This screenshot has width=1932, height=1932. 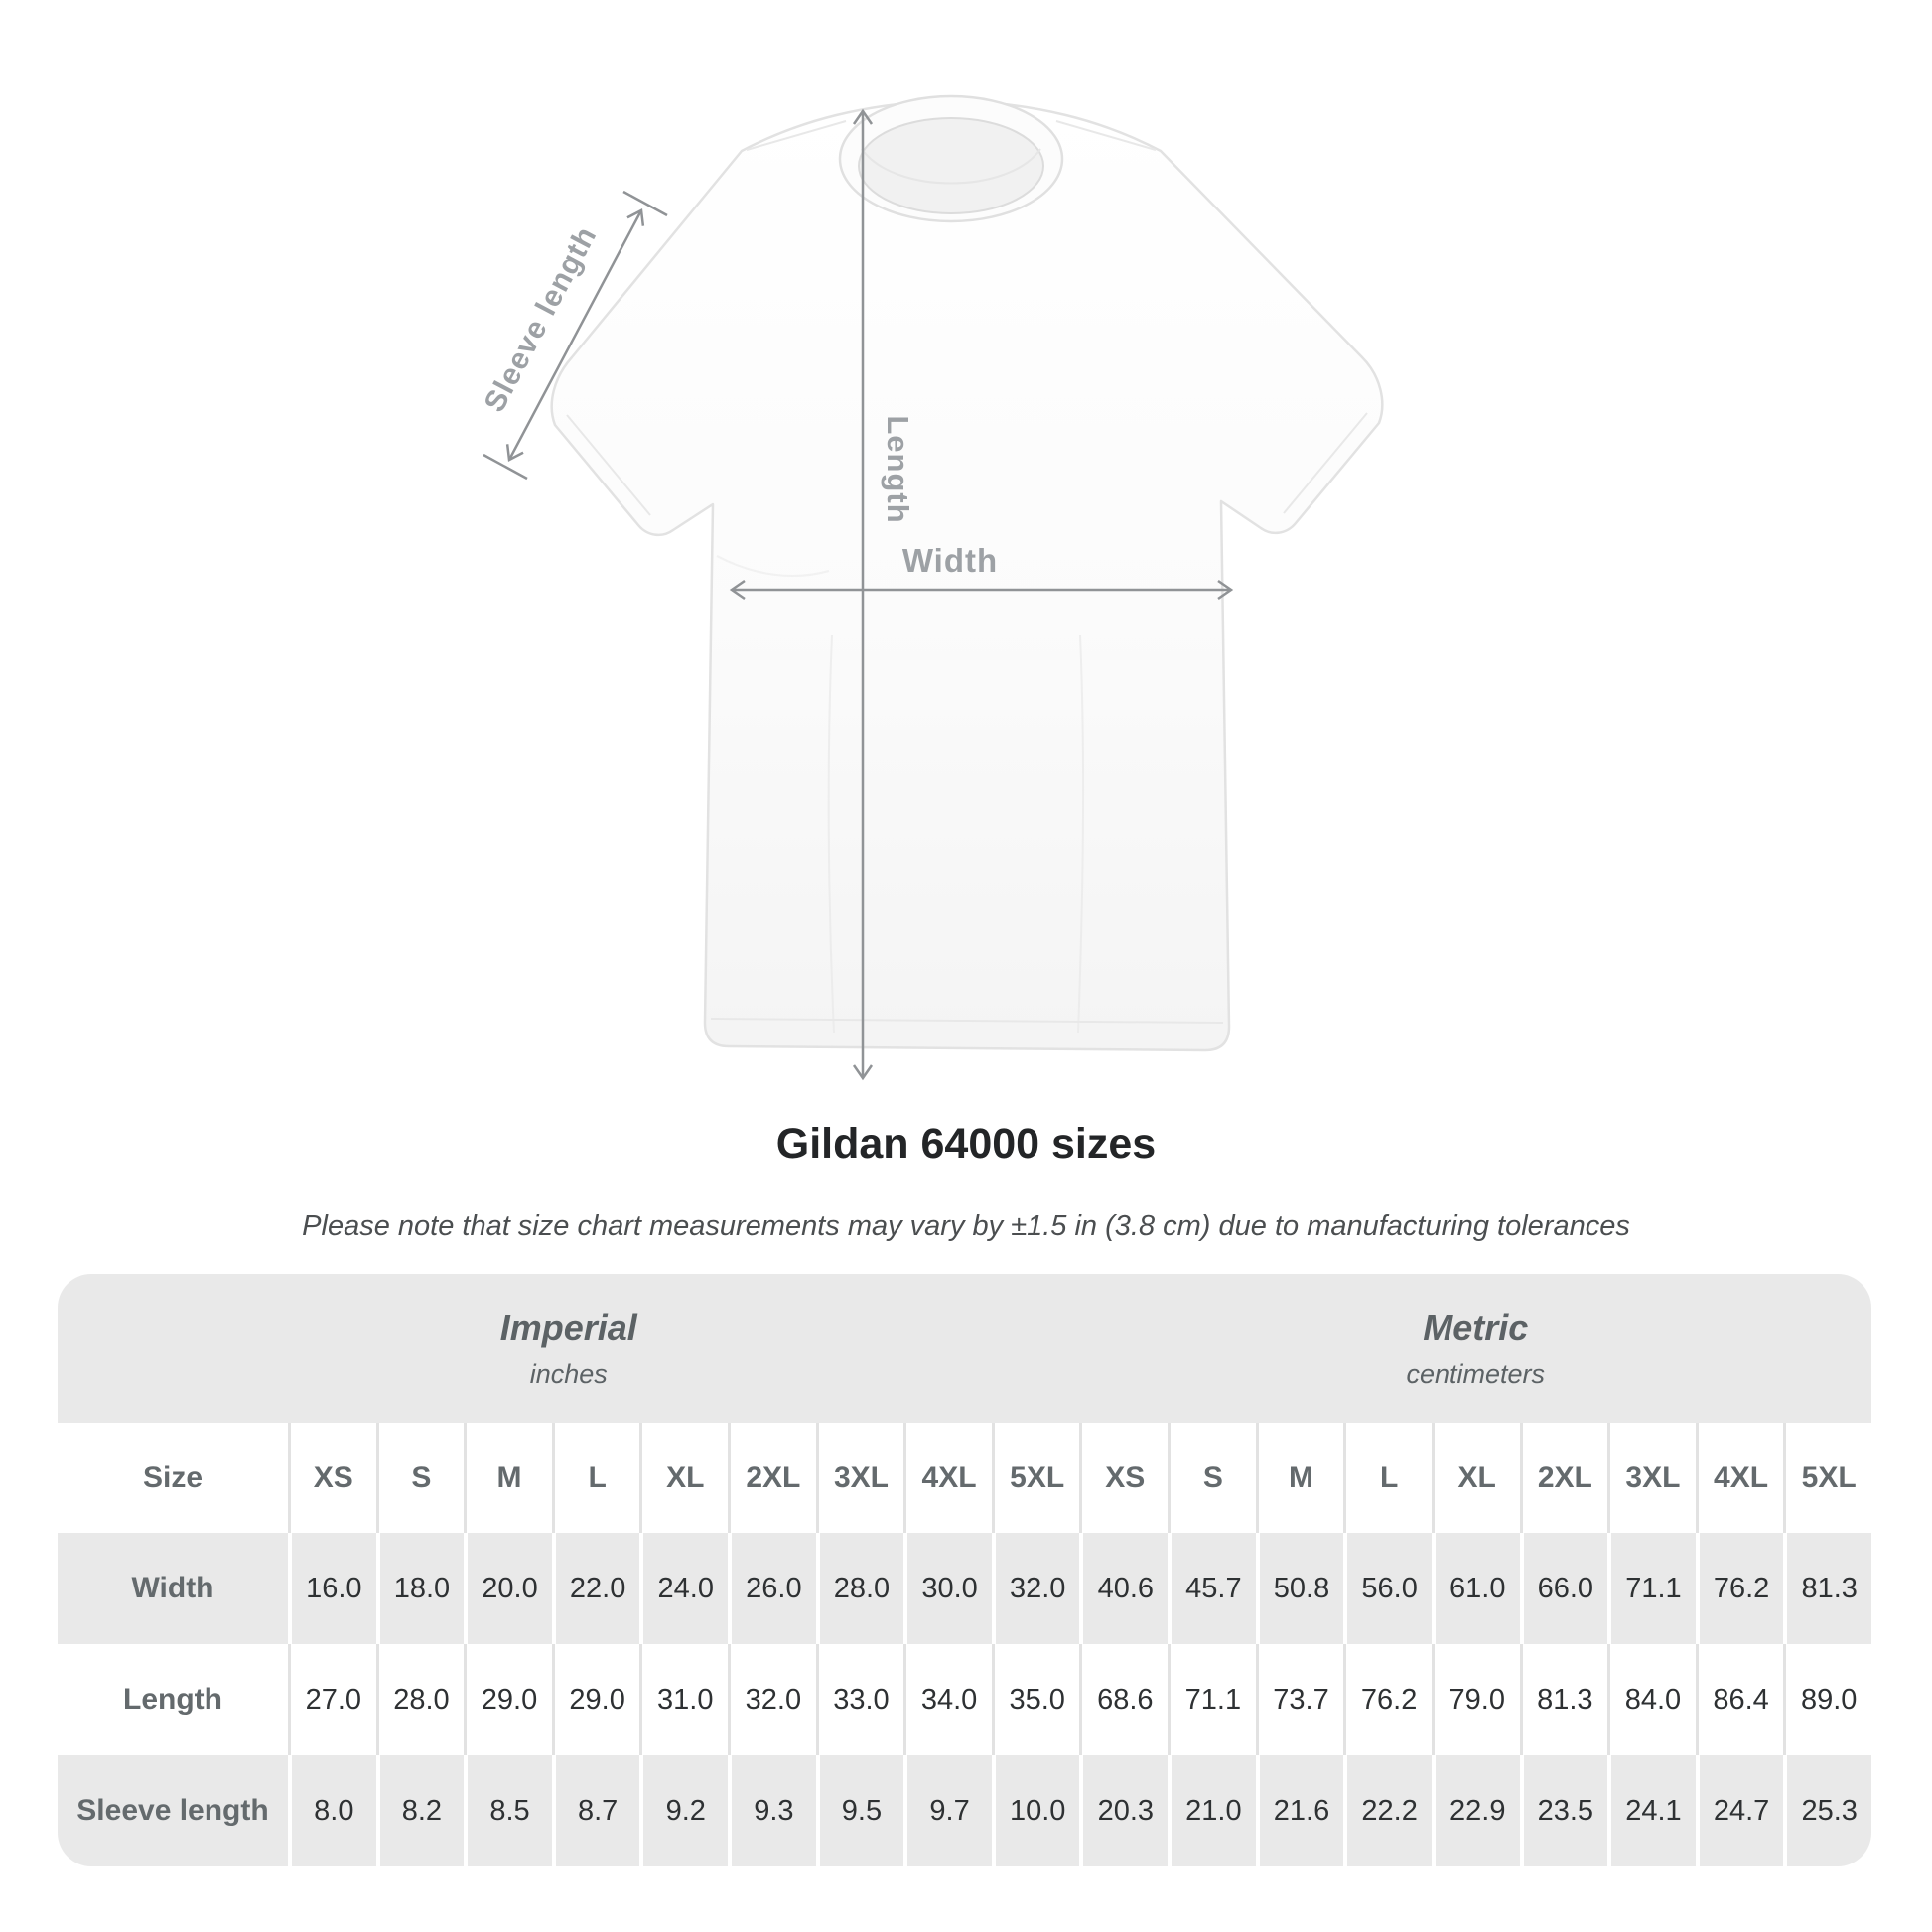 I want to click on table-cell: 30.0, so click(x=947, y=1589).